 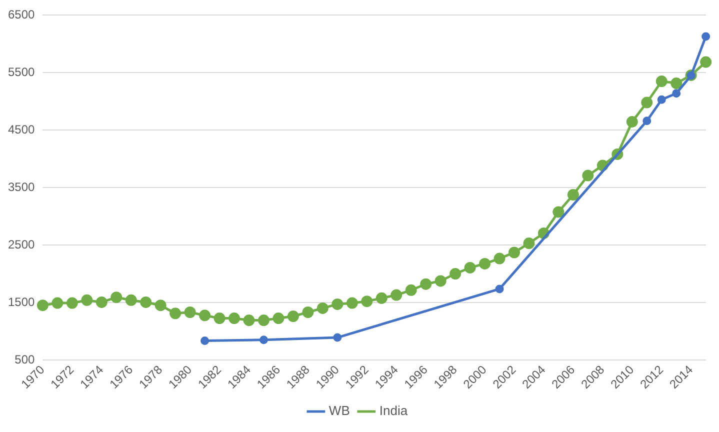 What do you see at coordinates (393, 410) in the screenshot?
I see `legend-label: India` at bounding box center [393, 410].